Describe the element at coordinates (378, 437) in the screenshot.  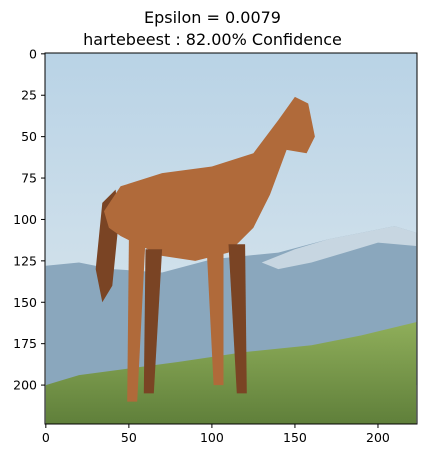
I see `x-tick-label: 200` at that location.